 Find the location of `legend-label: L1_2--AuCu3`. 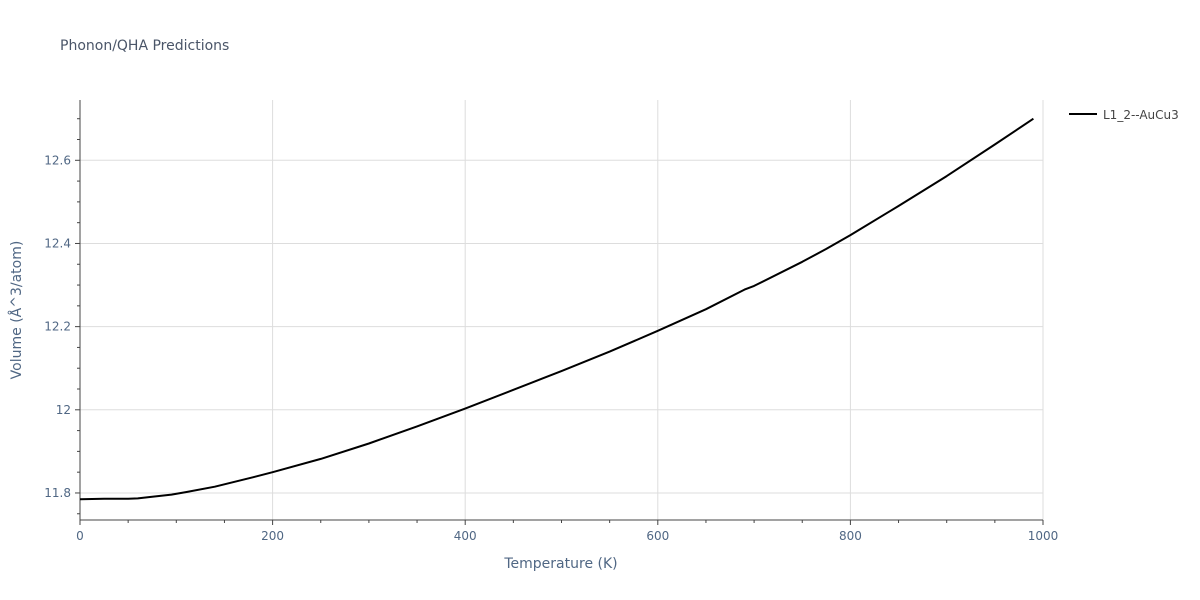

legend-label: L1_2--AuCu3 is located at coordinates (1141, 115).